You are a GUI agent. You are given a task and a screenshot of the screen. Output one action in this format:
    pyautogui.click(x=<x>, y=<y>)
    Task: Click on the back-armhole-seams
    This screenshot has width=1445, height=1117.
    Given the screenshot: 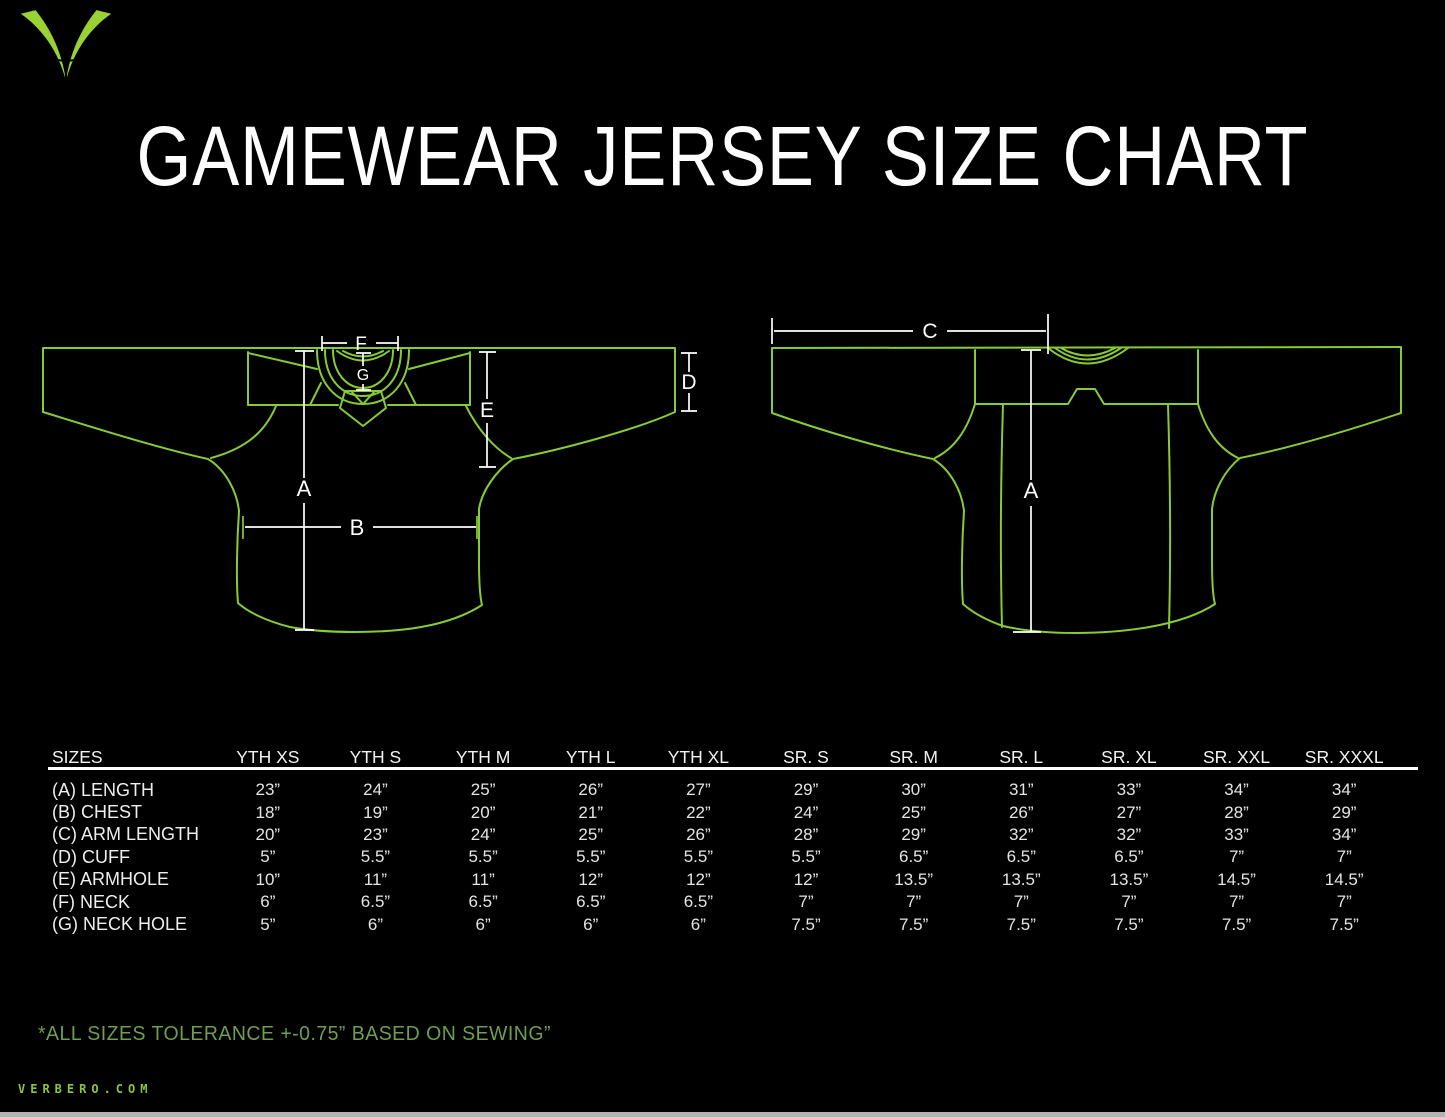 What is the action you would take?
    pyautogui.click(x=1086, y=431)
    